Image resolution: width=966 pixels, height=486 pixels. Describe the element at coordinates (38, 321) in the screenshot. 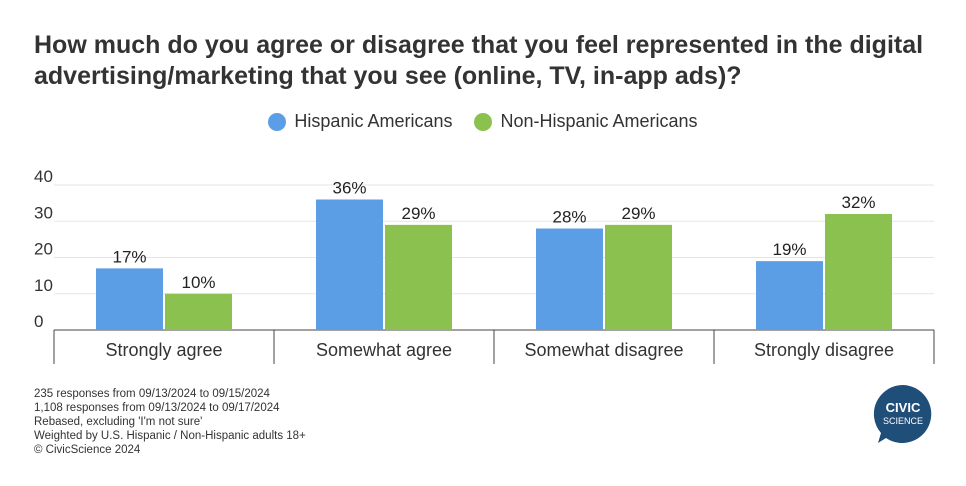

I see `y-tick-label-0: 0` at that location.